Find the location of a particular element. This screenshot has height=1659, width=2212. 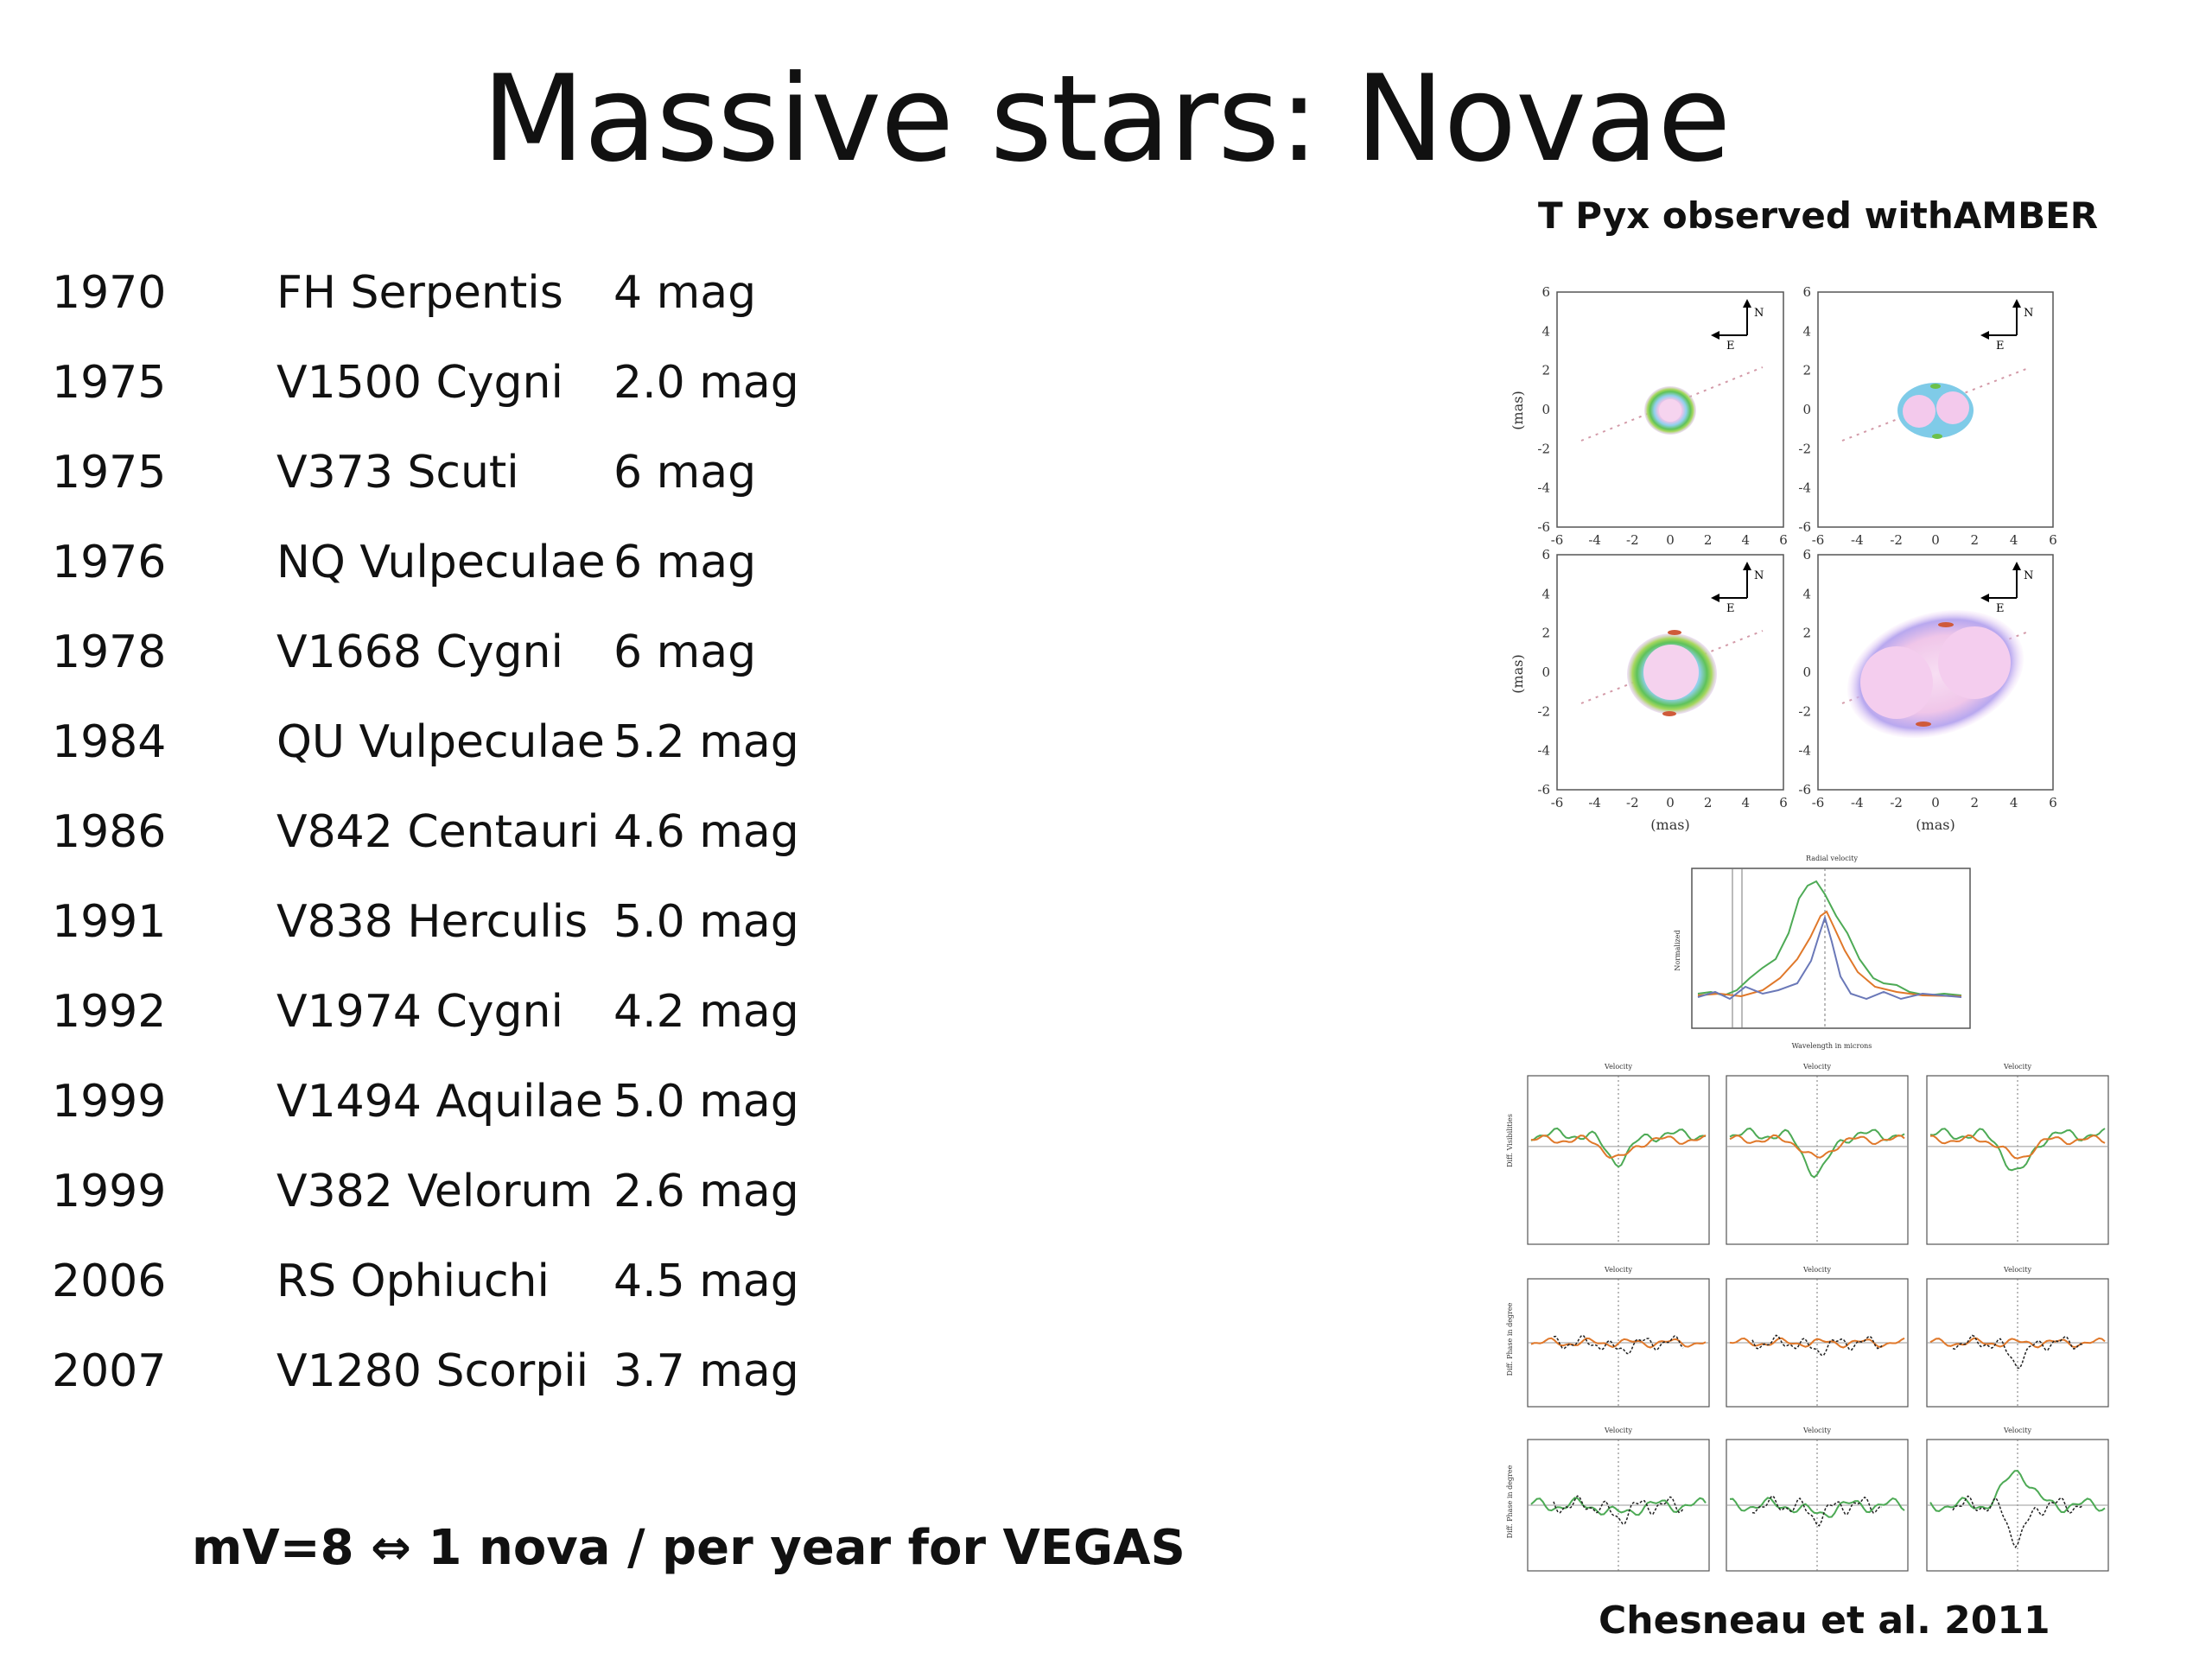

spectrum-ylabel: Normalized is located at coordinates (1677, 950).